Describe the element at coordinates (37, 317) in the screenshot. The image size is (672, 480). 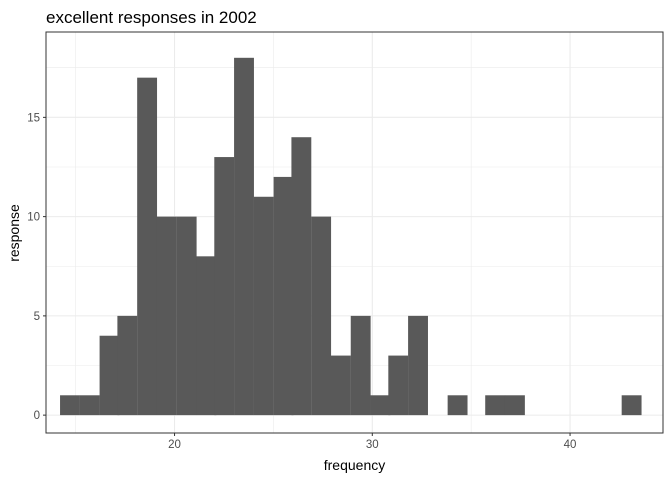
I see `y-tick-label: 5` at that location.